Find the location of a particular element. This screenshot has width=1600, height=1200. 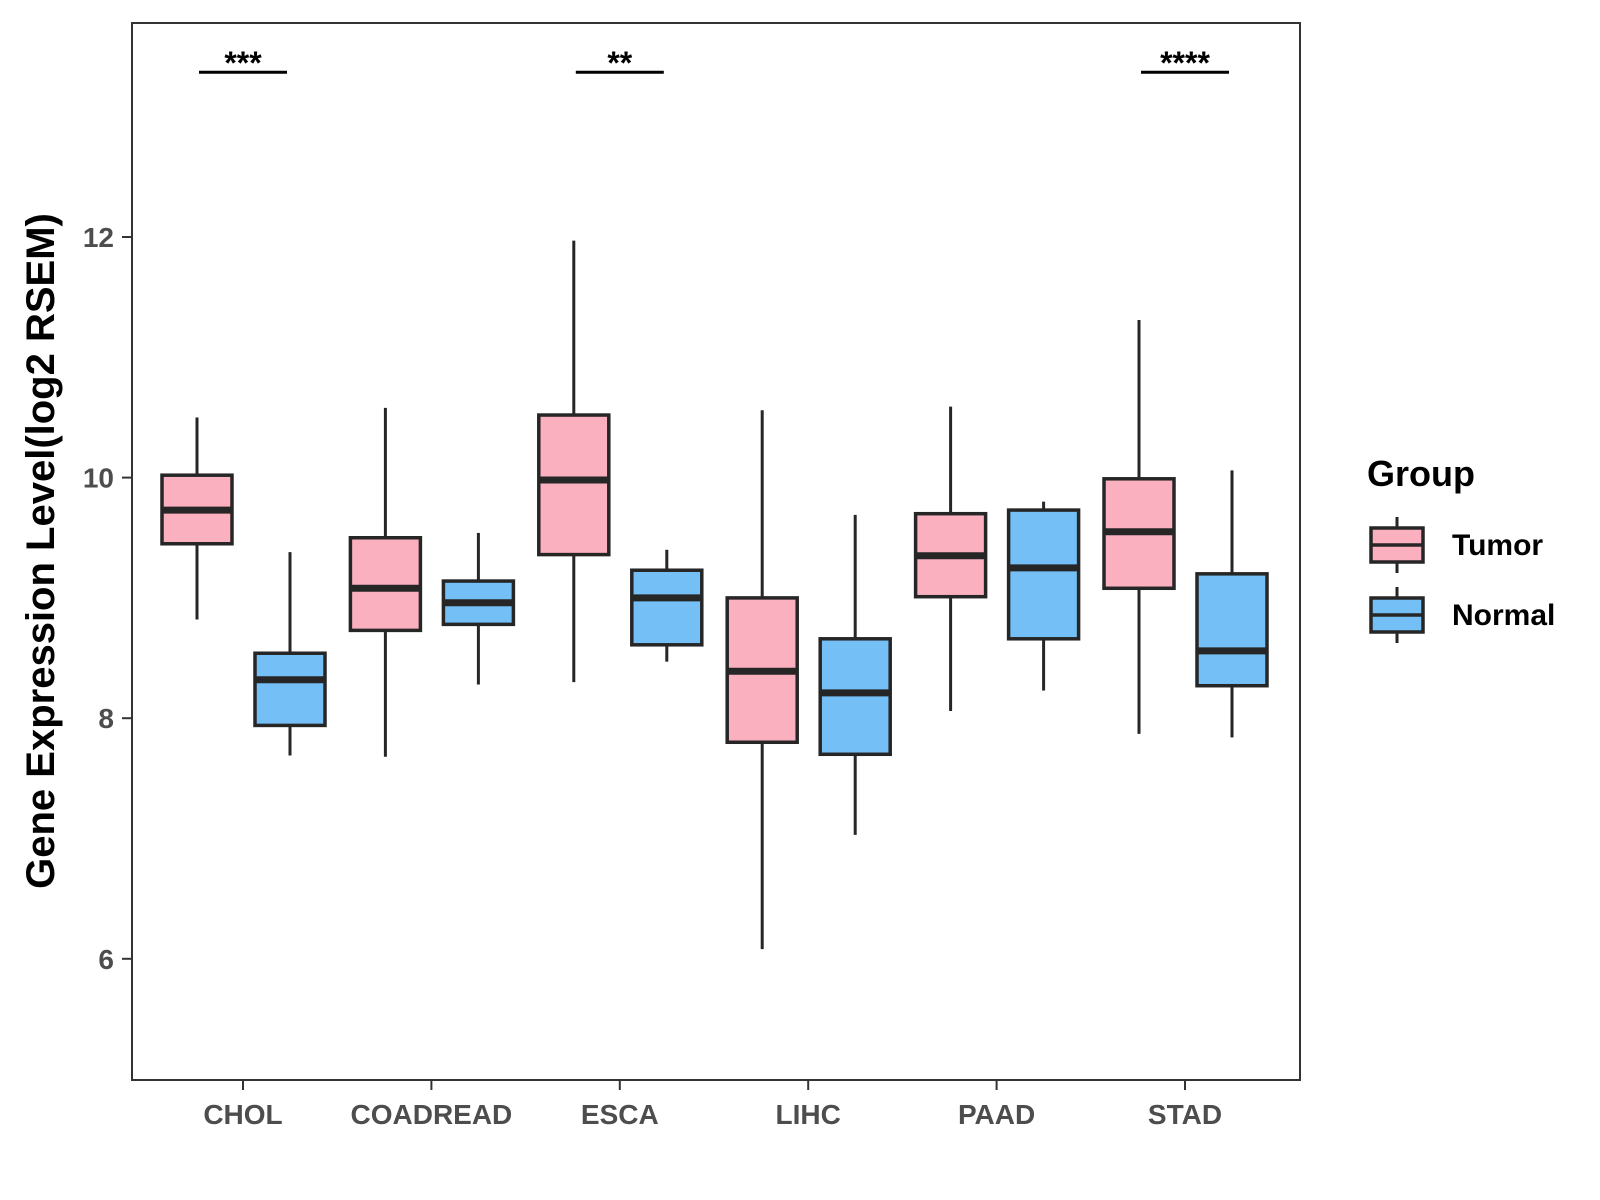

box-normal-lihc is located at coordinates (855, 674).